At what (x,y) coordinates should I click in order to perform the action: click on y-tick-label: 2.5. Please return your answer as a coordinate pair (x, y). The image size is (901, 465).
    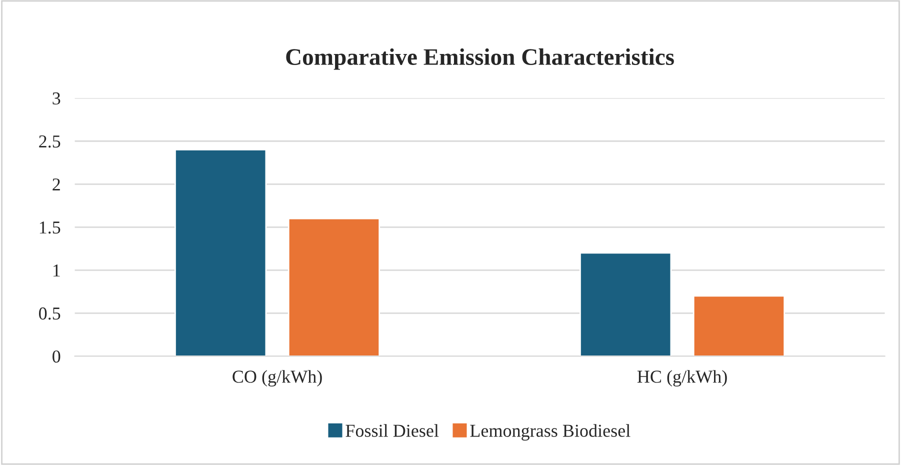
    Looking at the image, I should click on (49, 141).